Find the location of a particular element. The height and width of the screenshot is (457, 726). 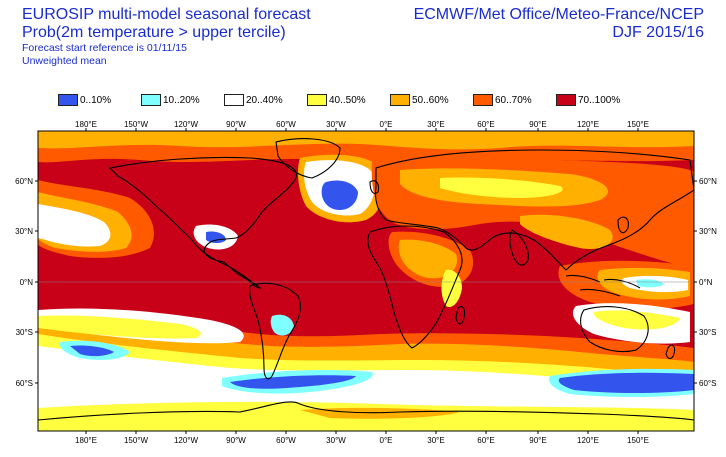

legend-item: 60..70% is located at coordinates (514, 100).